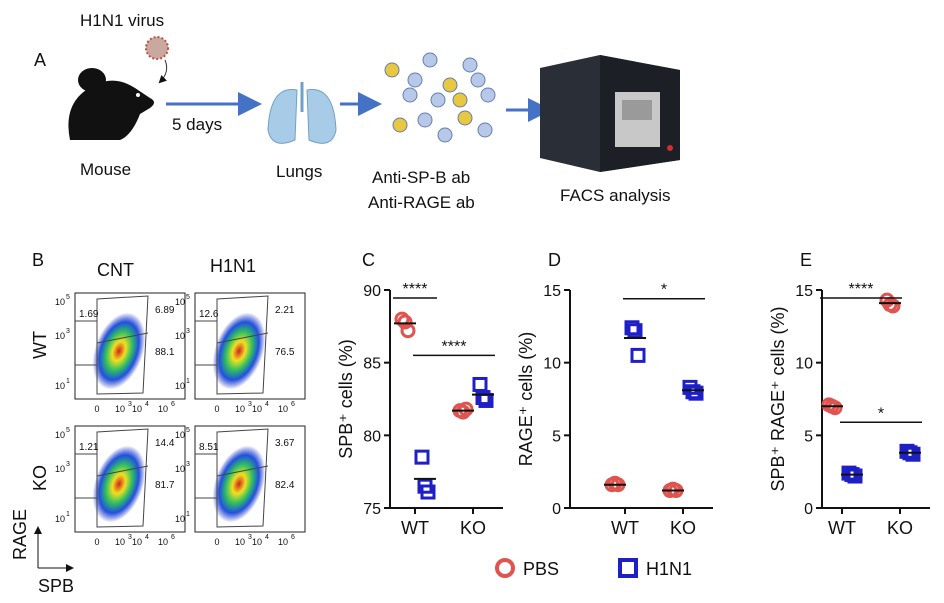 Image resolution: width=944 pixels, height=603 pixels. Describe the element at coordinates (20, 534) in the screenshot. I see `y-axis-label: RAGE` at that location.